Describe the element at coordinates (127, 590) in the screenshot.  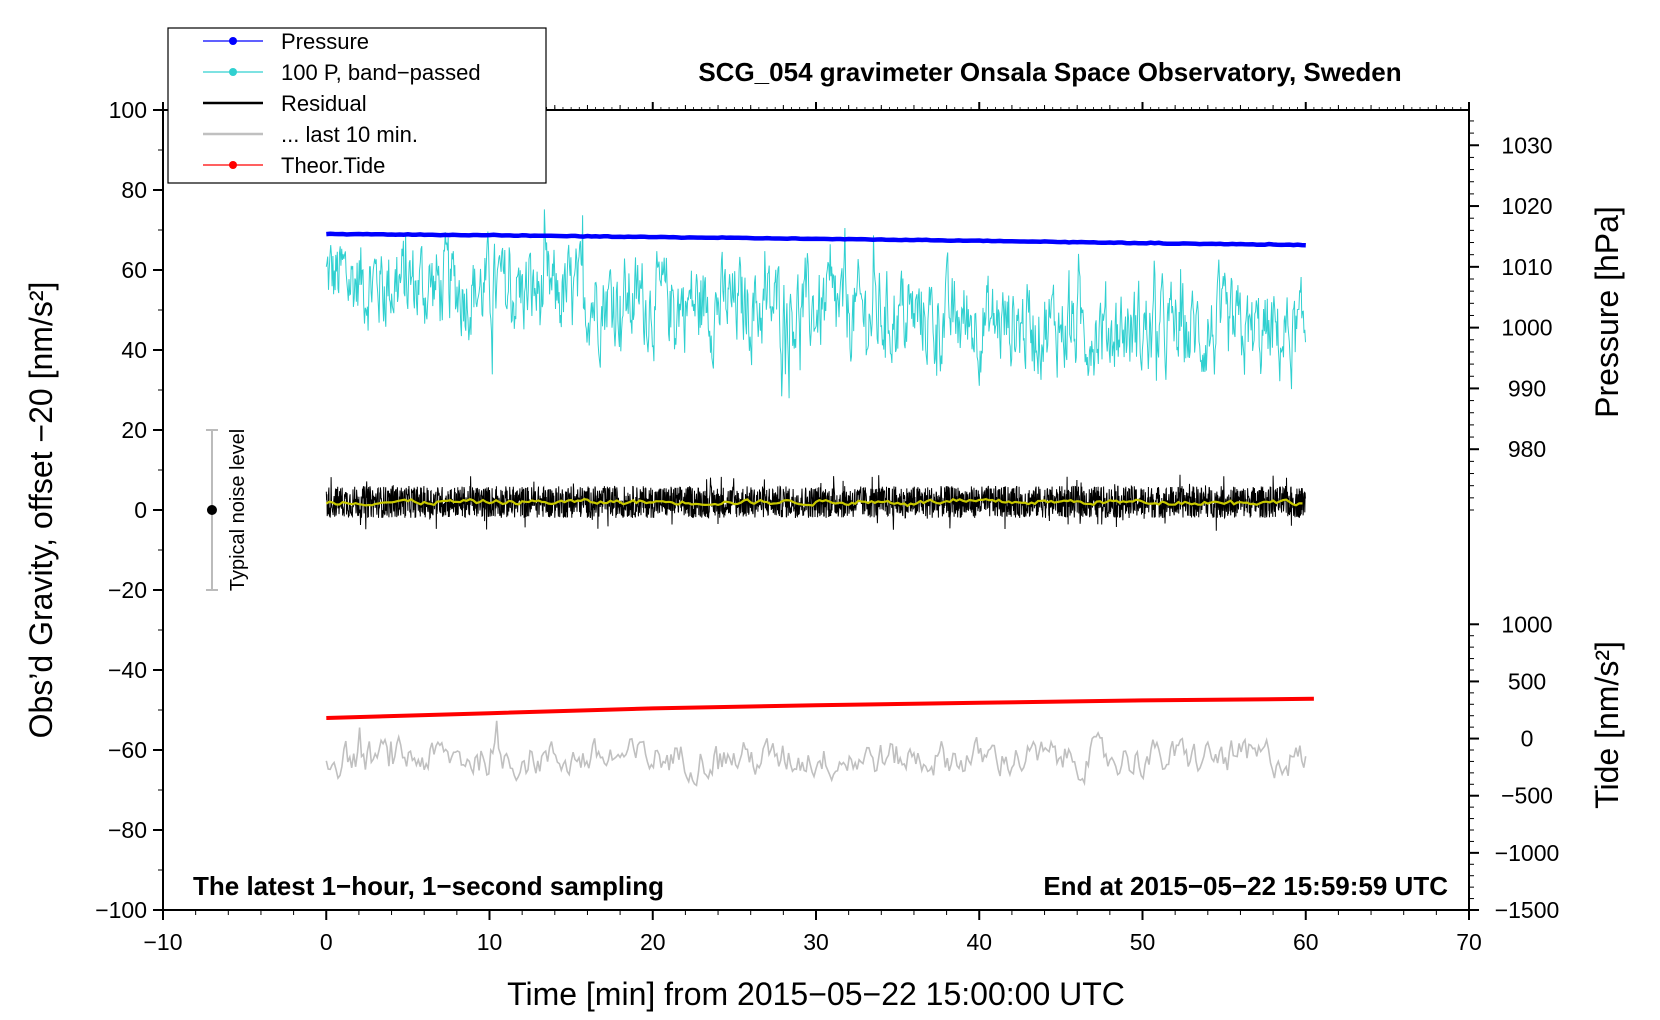
I see `y-tick-label: −20` at that location.